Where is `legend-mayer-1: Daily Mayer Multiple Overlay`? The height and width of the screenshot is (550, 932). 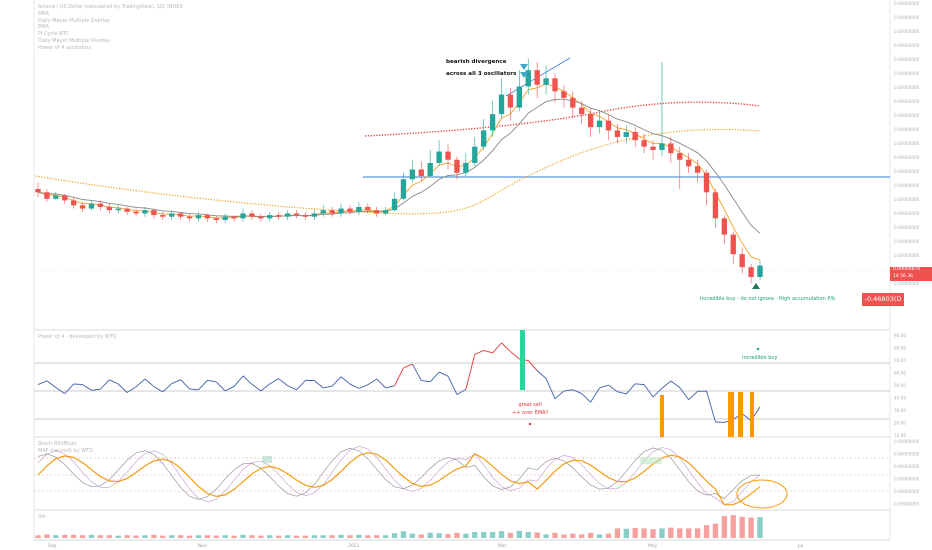 legend-mayer-1: Daily Mayer Multiple Overlay is located at coordinates (74, 20).